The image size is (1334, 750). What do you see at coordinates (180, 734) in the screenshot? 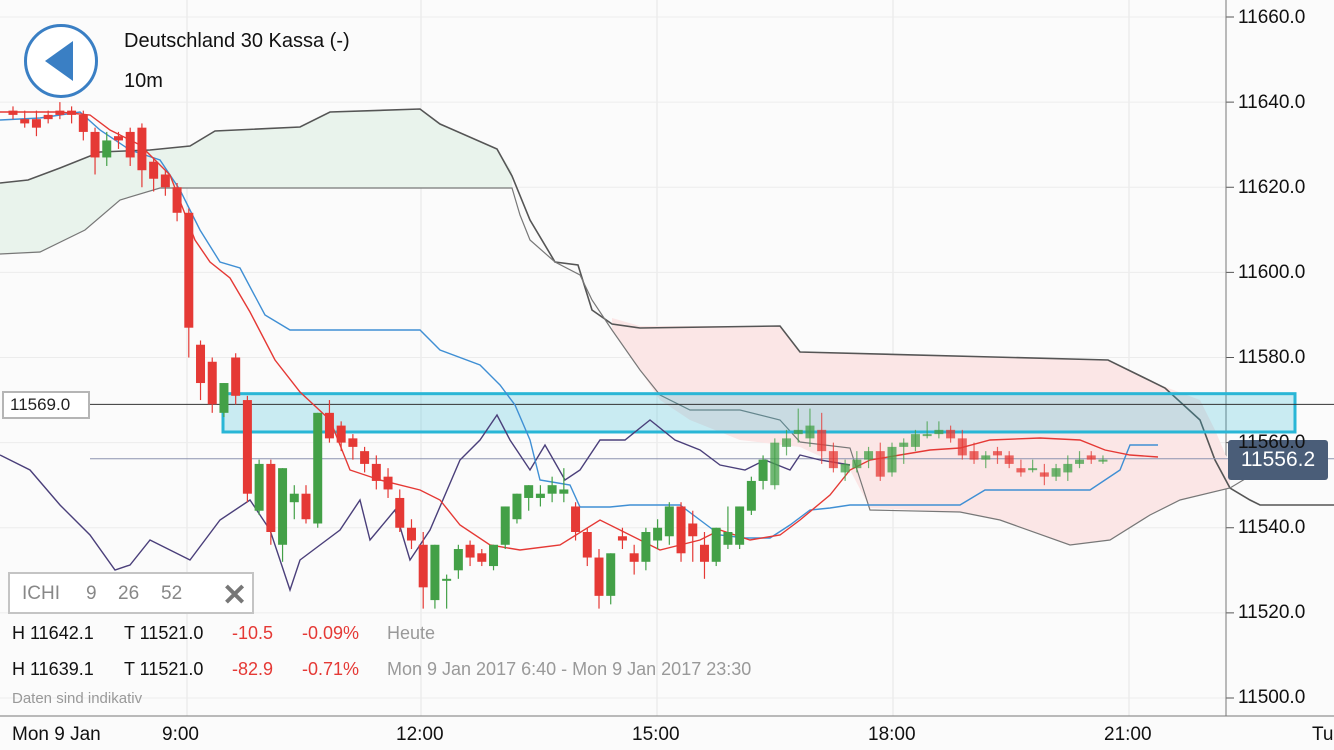
I see `x-tick-label: 9:00` at bounding box center [180, 734].